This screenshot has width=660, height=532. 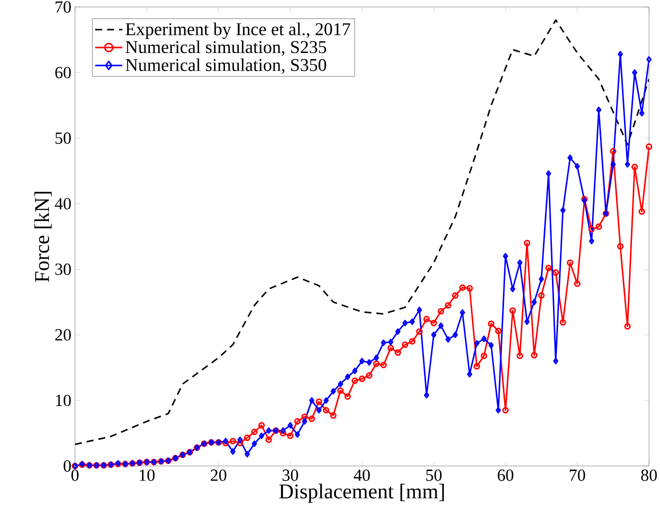 I want to click on y-tick-label: 40, so click(x=62, y=204).